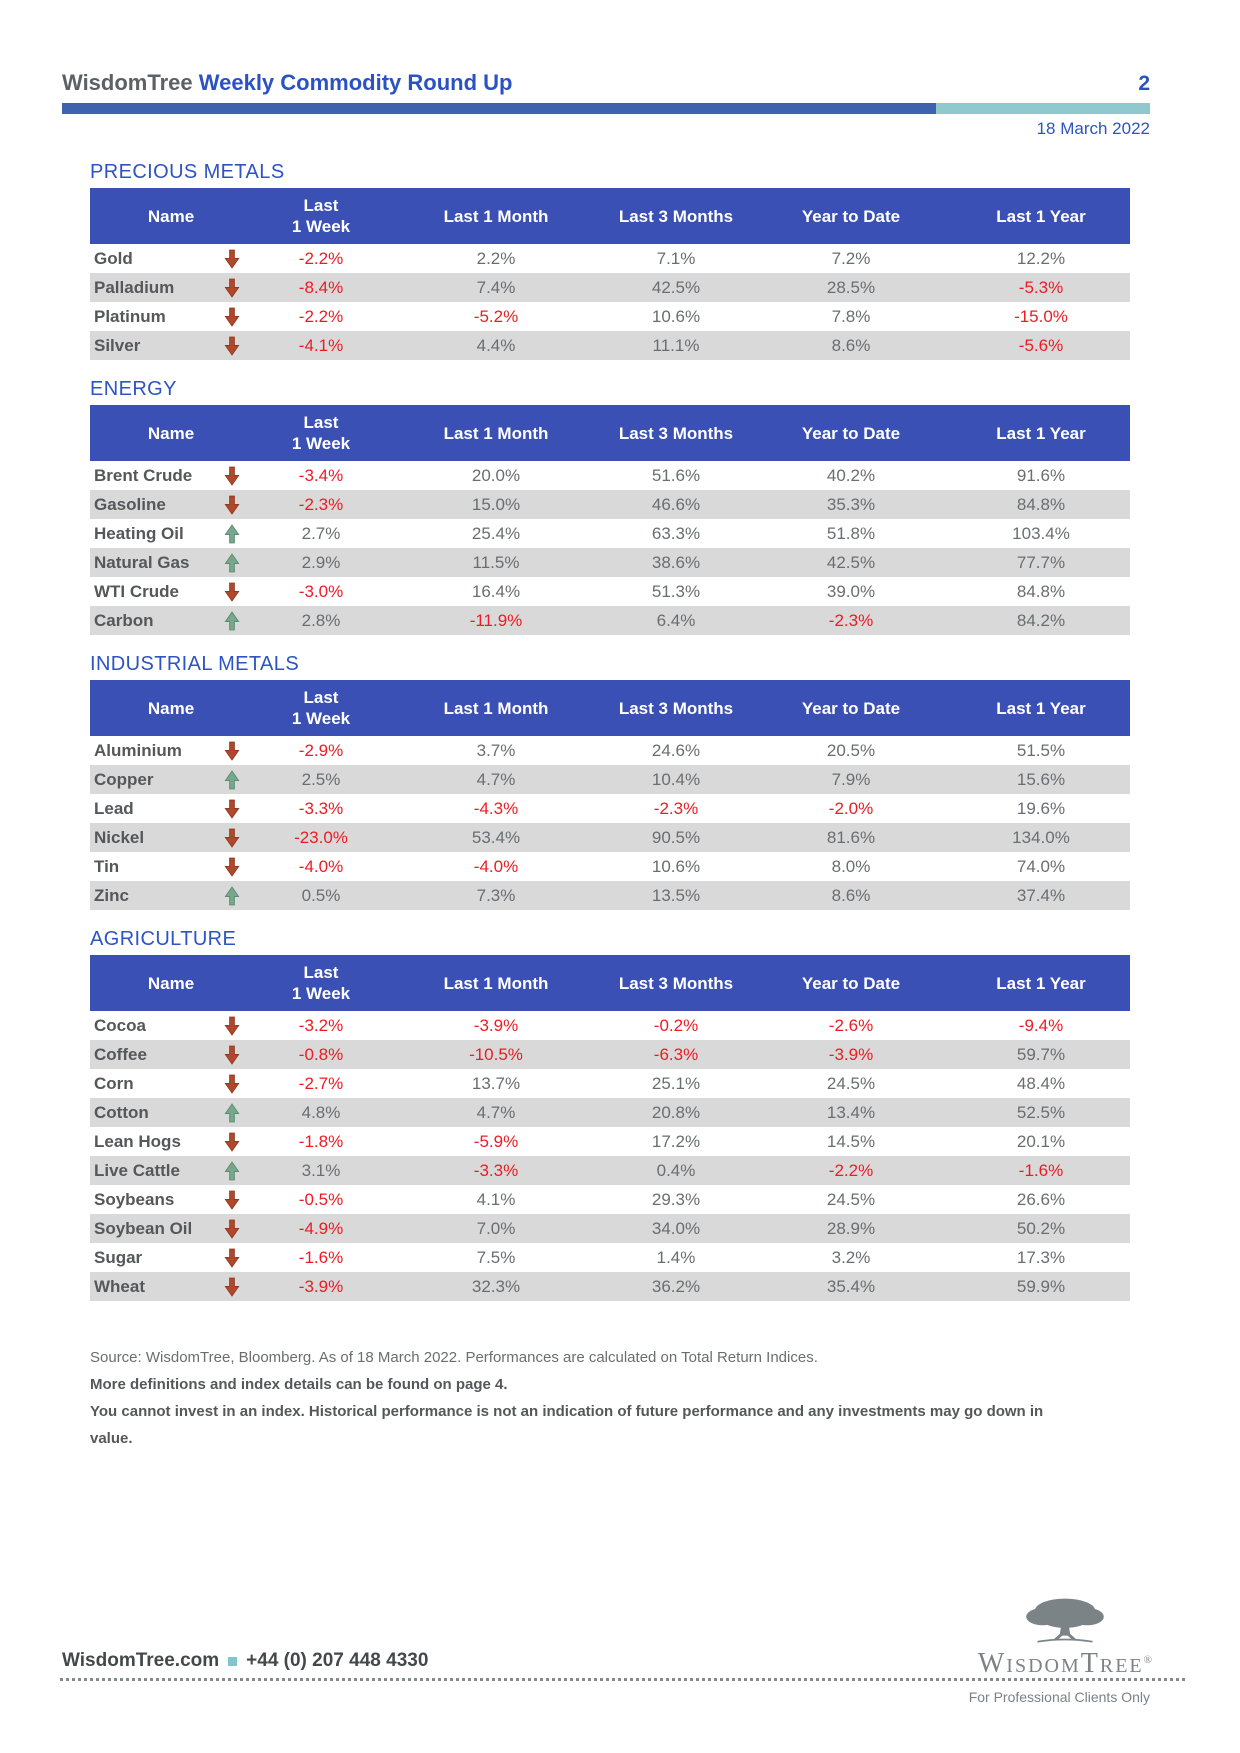 Image resolution: width=1240 pixels, height=1753 pixels. What do you see at coordinates (496, 504) in the screenshot?
I see `value-last-1-month: 15.0%` at bounding box center [496, 504].